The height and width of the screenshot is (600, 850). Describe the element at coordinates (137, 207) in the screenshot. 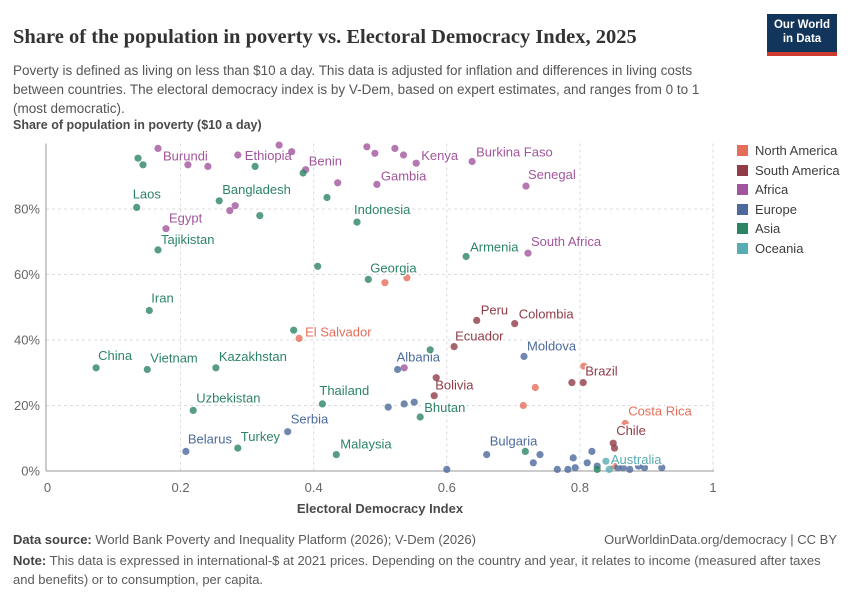

I see `data-point-laos` at that location.